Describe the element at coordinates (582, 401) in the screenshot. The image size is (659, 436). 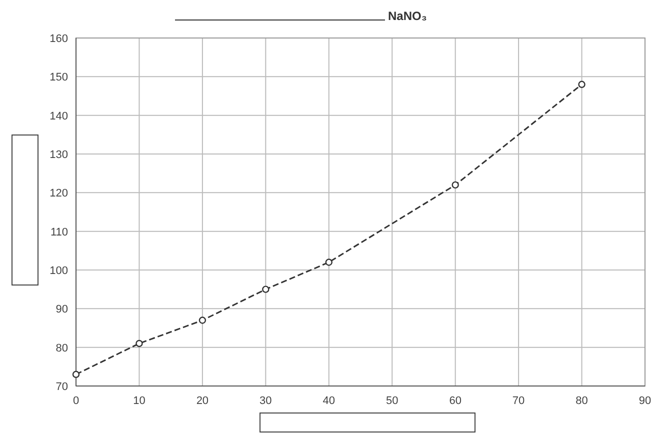
I see `x-tick-label: 80` at that location.